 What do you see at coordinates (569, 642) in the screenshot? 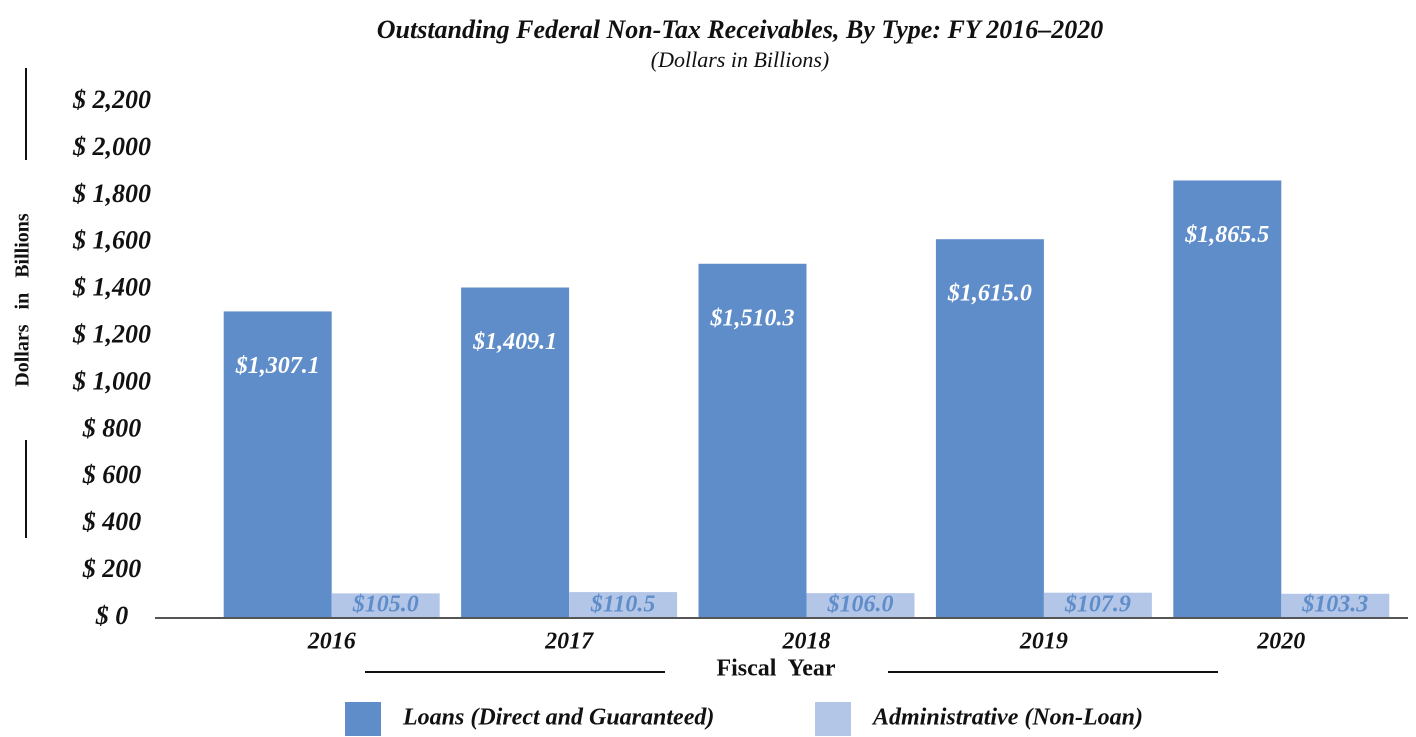
I see `x-tick-label: 2017` at bounding box center [569, 642].